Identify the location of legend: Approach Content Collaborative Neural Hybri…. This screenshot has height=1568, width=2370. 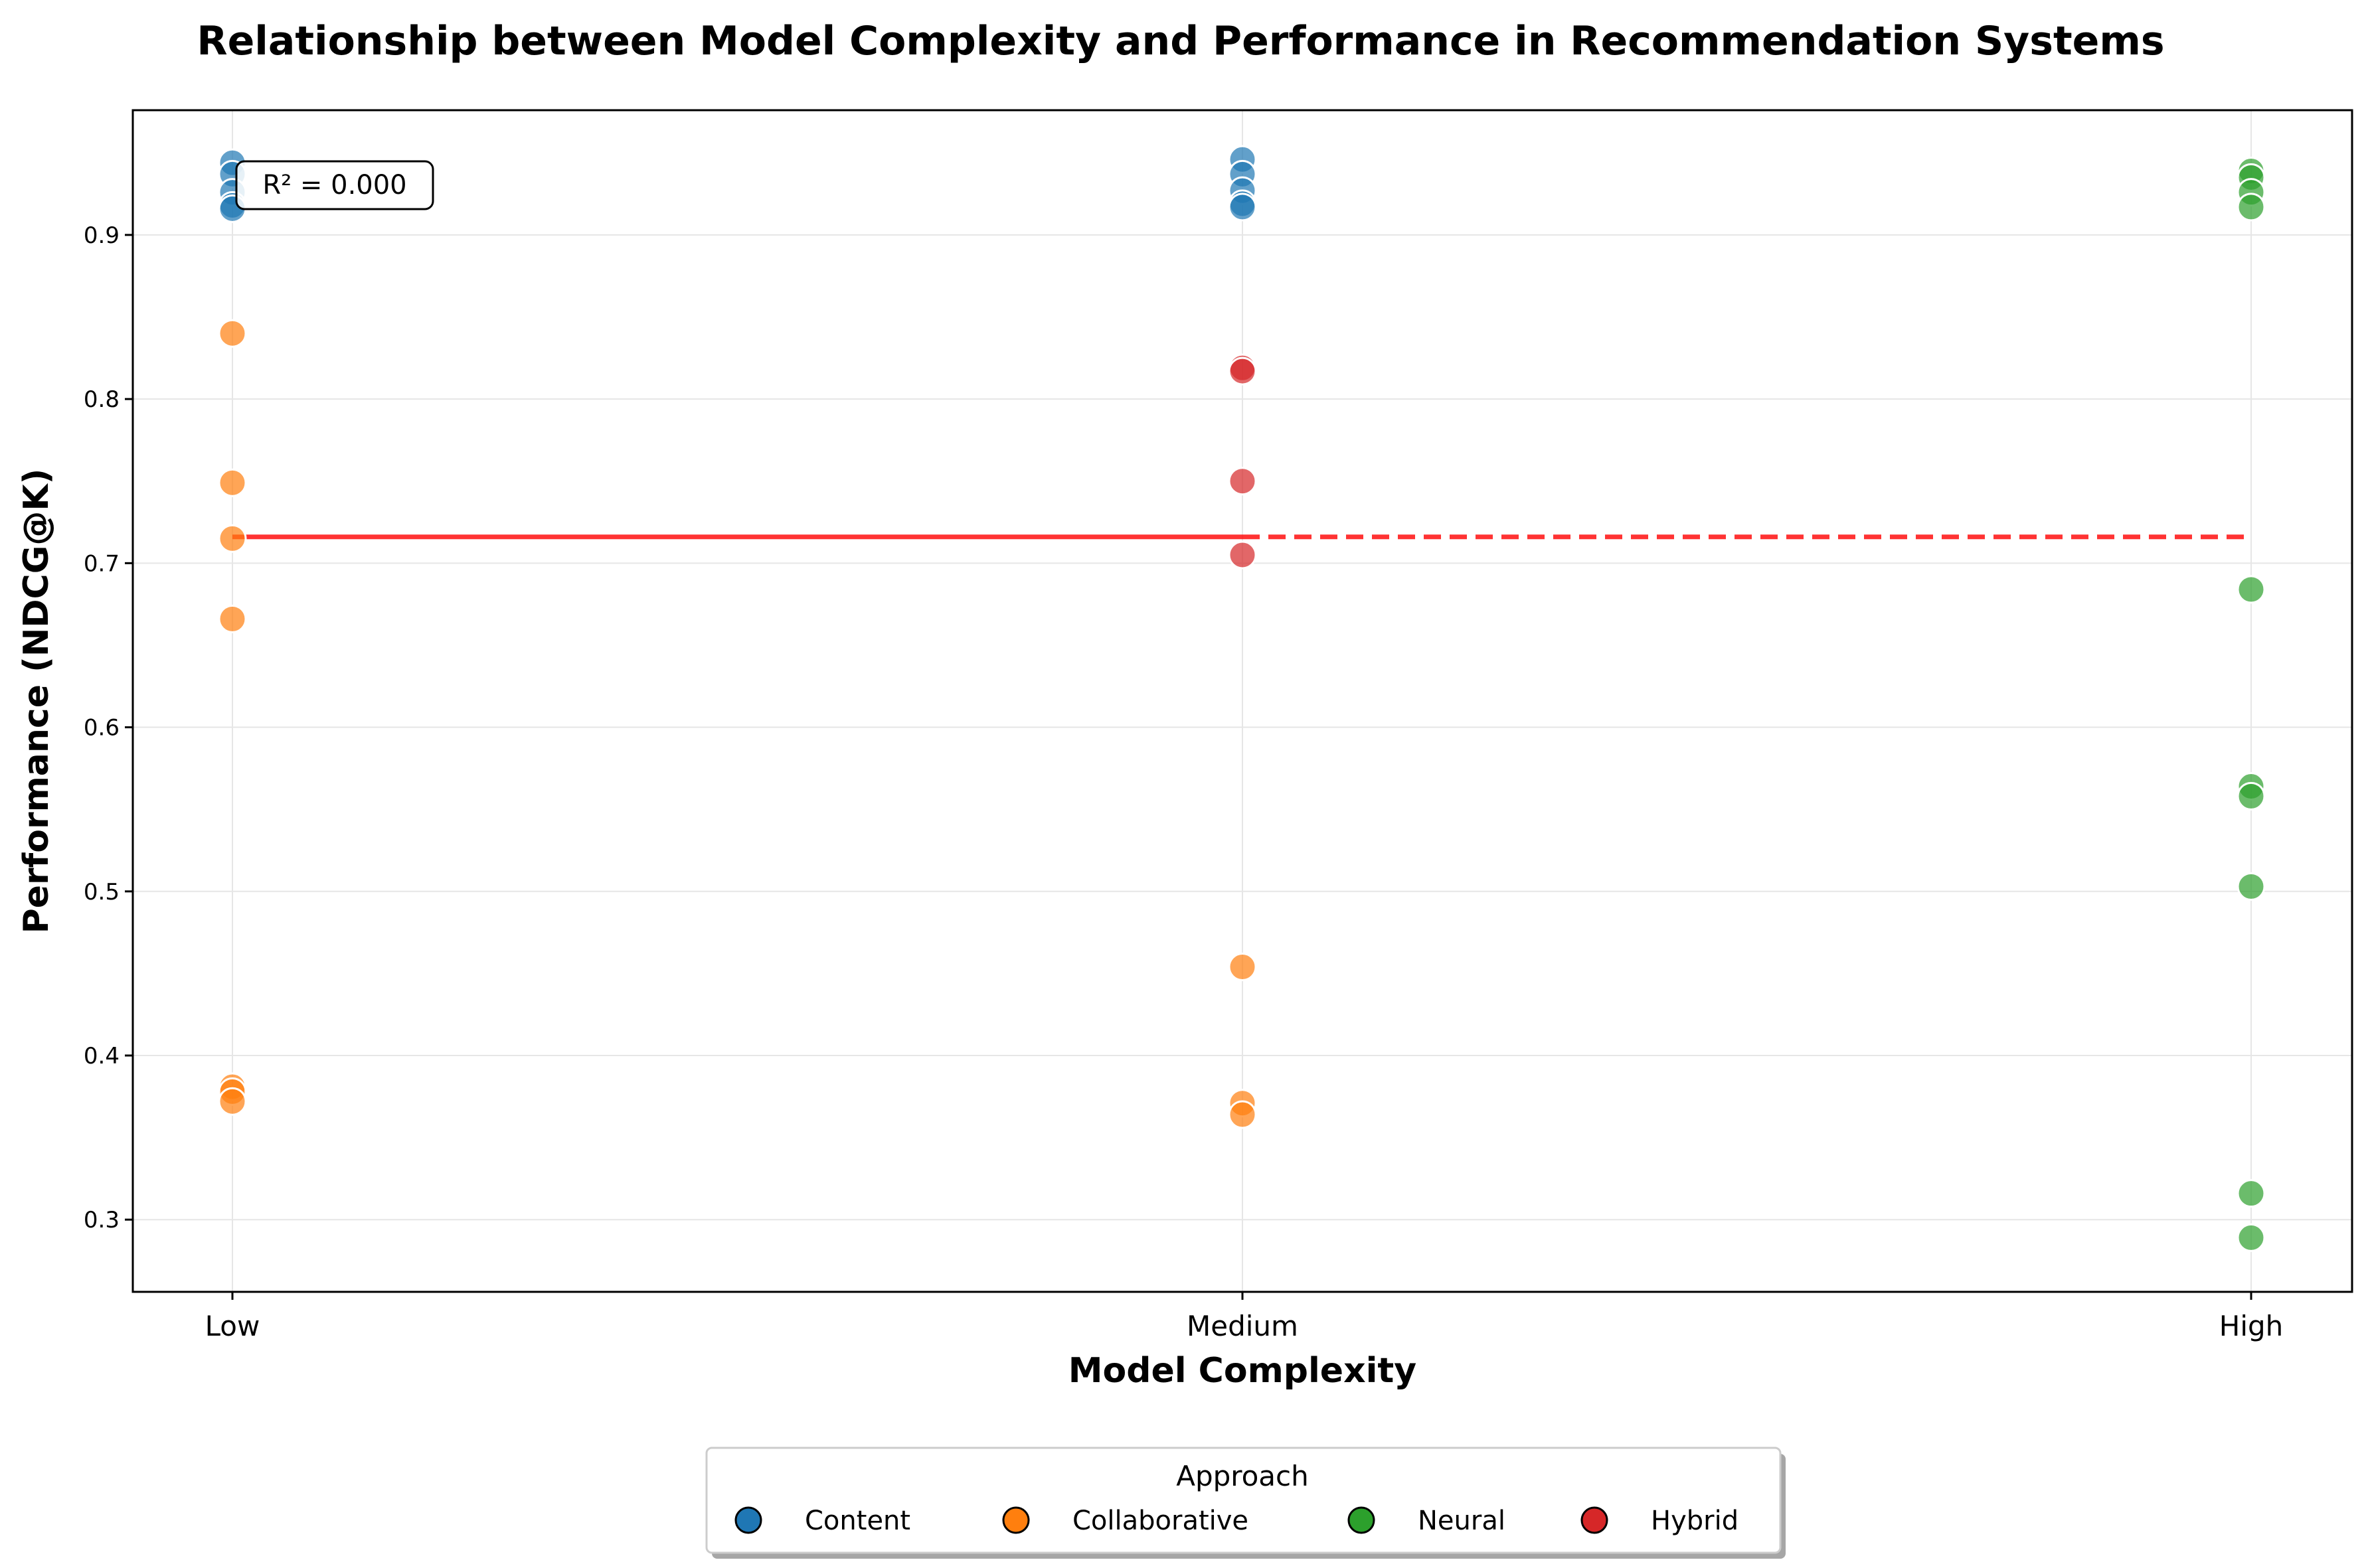
(1246, 1503).